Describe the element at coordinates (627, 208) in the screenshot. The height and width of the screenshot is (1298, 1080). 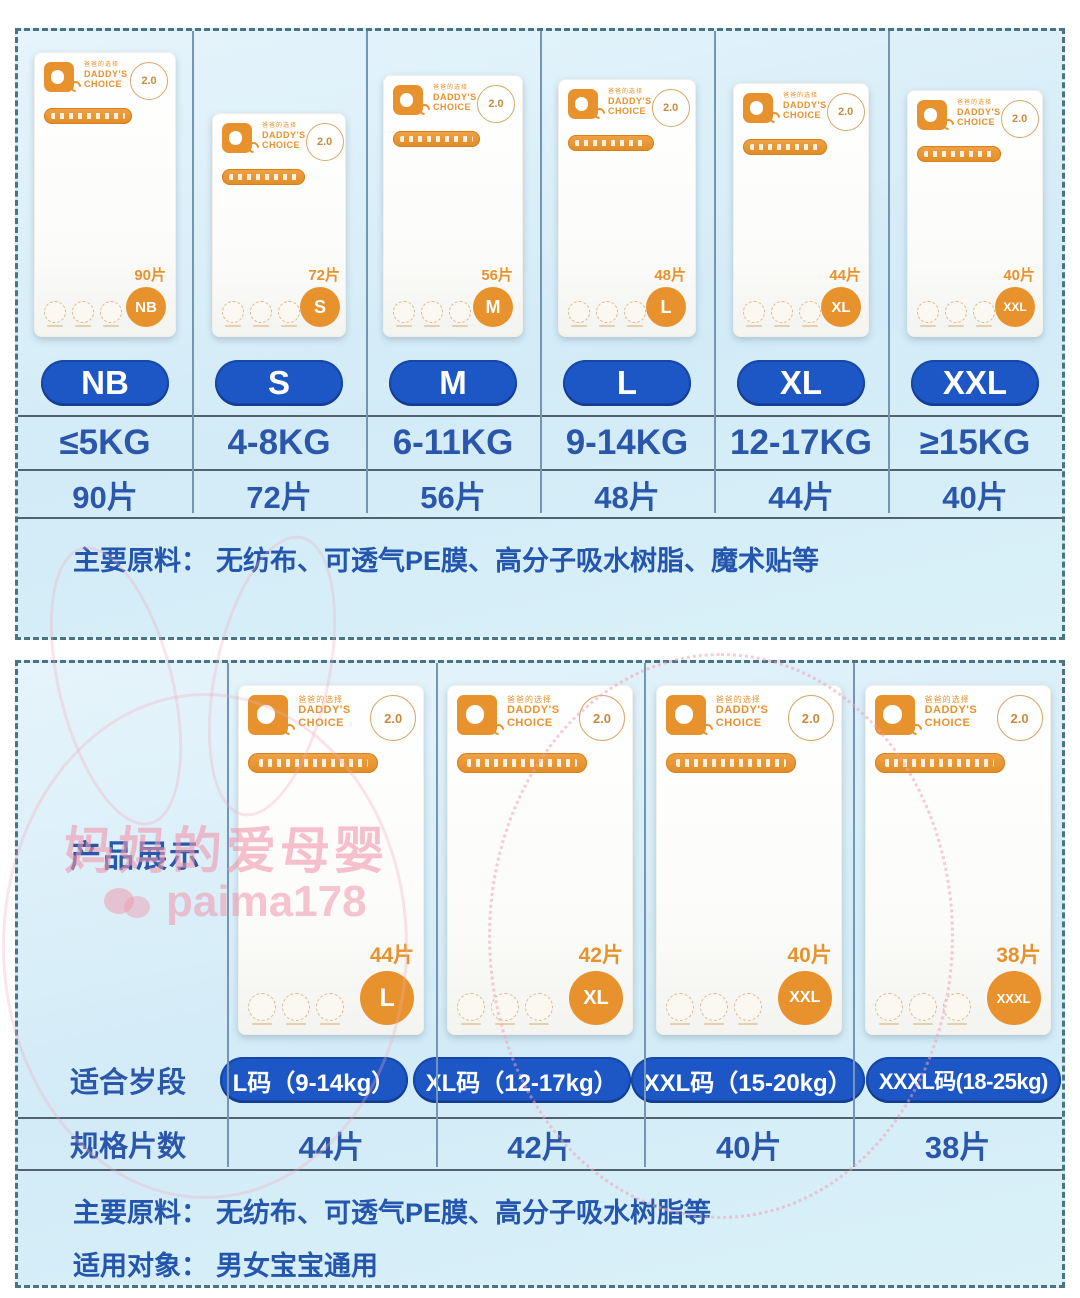
I see `diaper-package-l: 爸爸的选择 DADDY'S CHOICE 2.0 48片 L` at that location.